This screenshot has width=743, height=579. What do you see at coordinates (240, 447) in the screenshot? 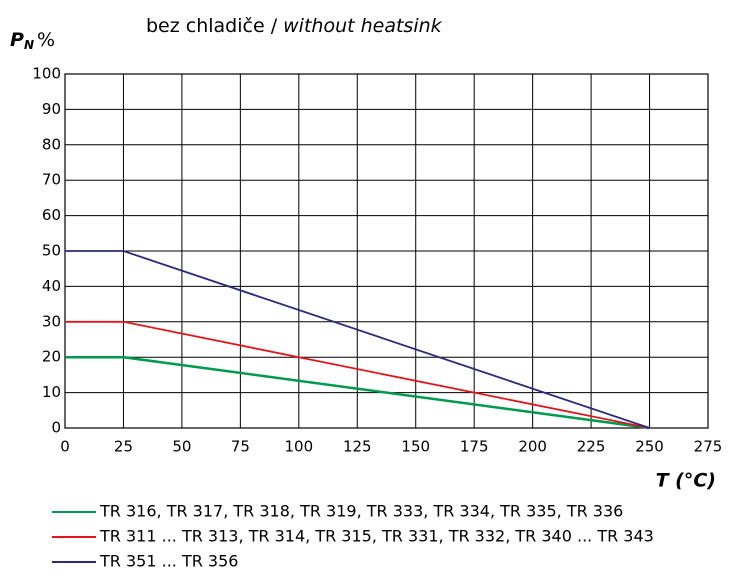
I see `x-tick-label: 75` at bounding box center [240, 447].